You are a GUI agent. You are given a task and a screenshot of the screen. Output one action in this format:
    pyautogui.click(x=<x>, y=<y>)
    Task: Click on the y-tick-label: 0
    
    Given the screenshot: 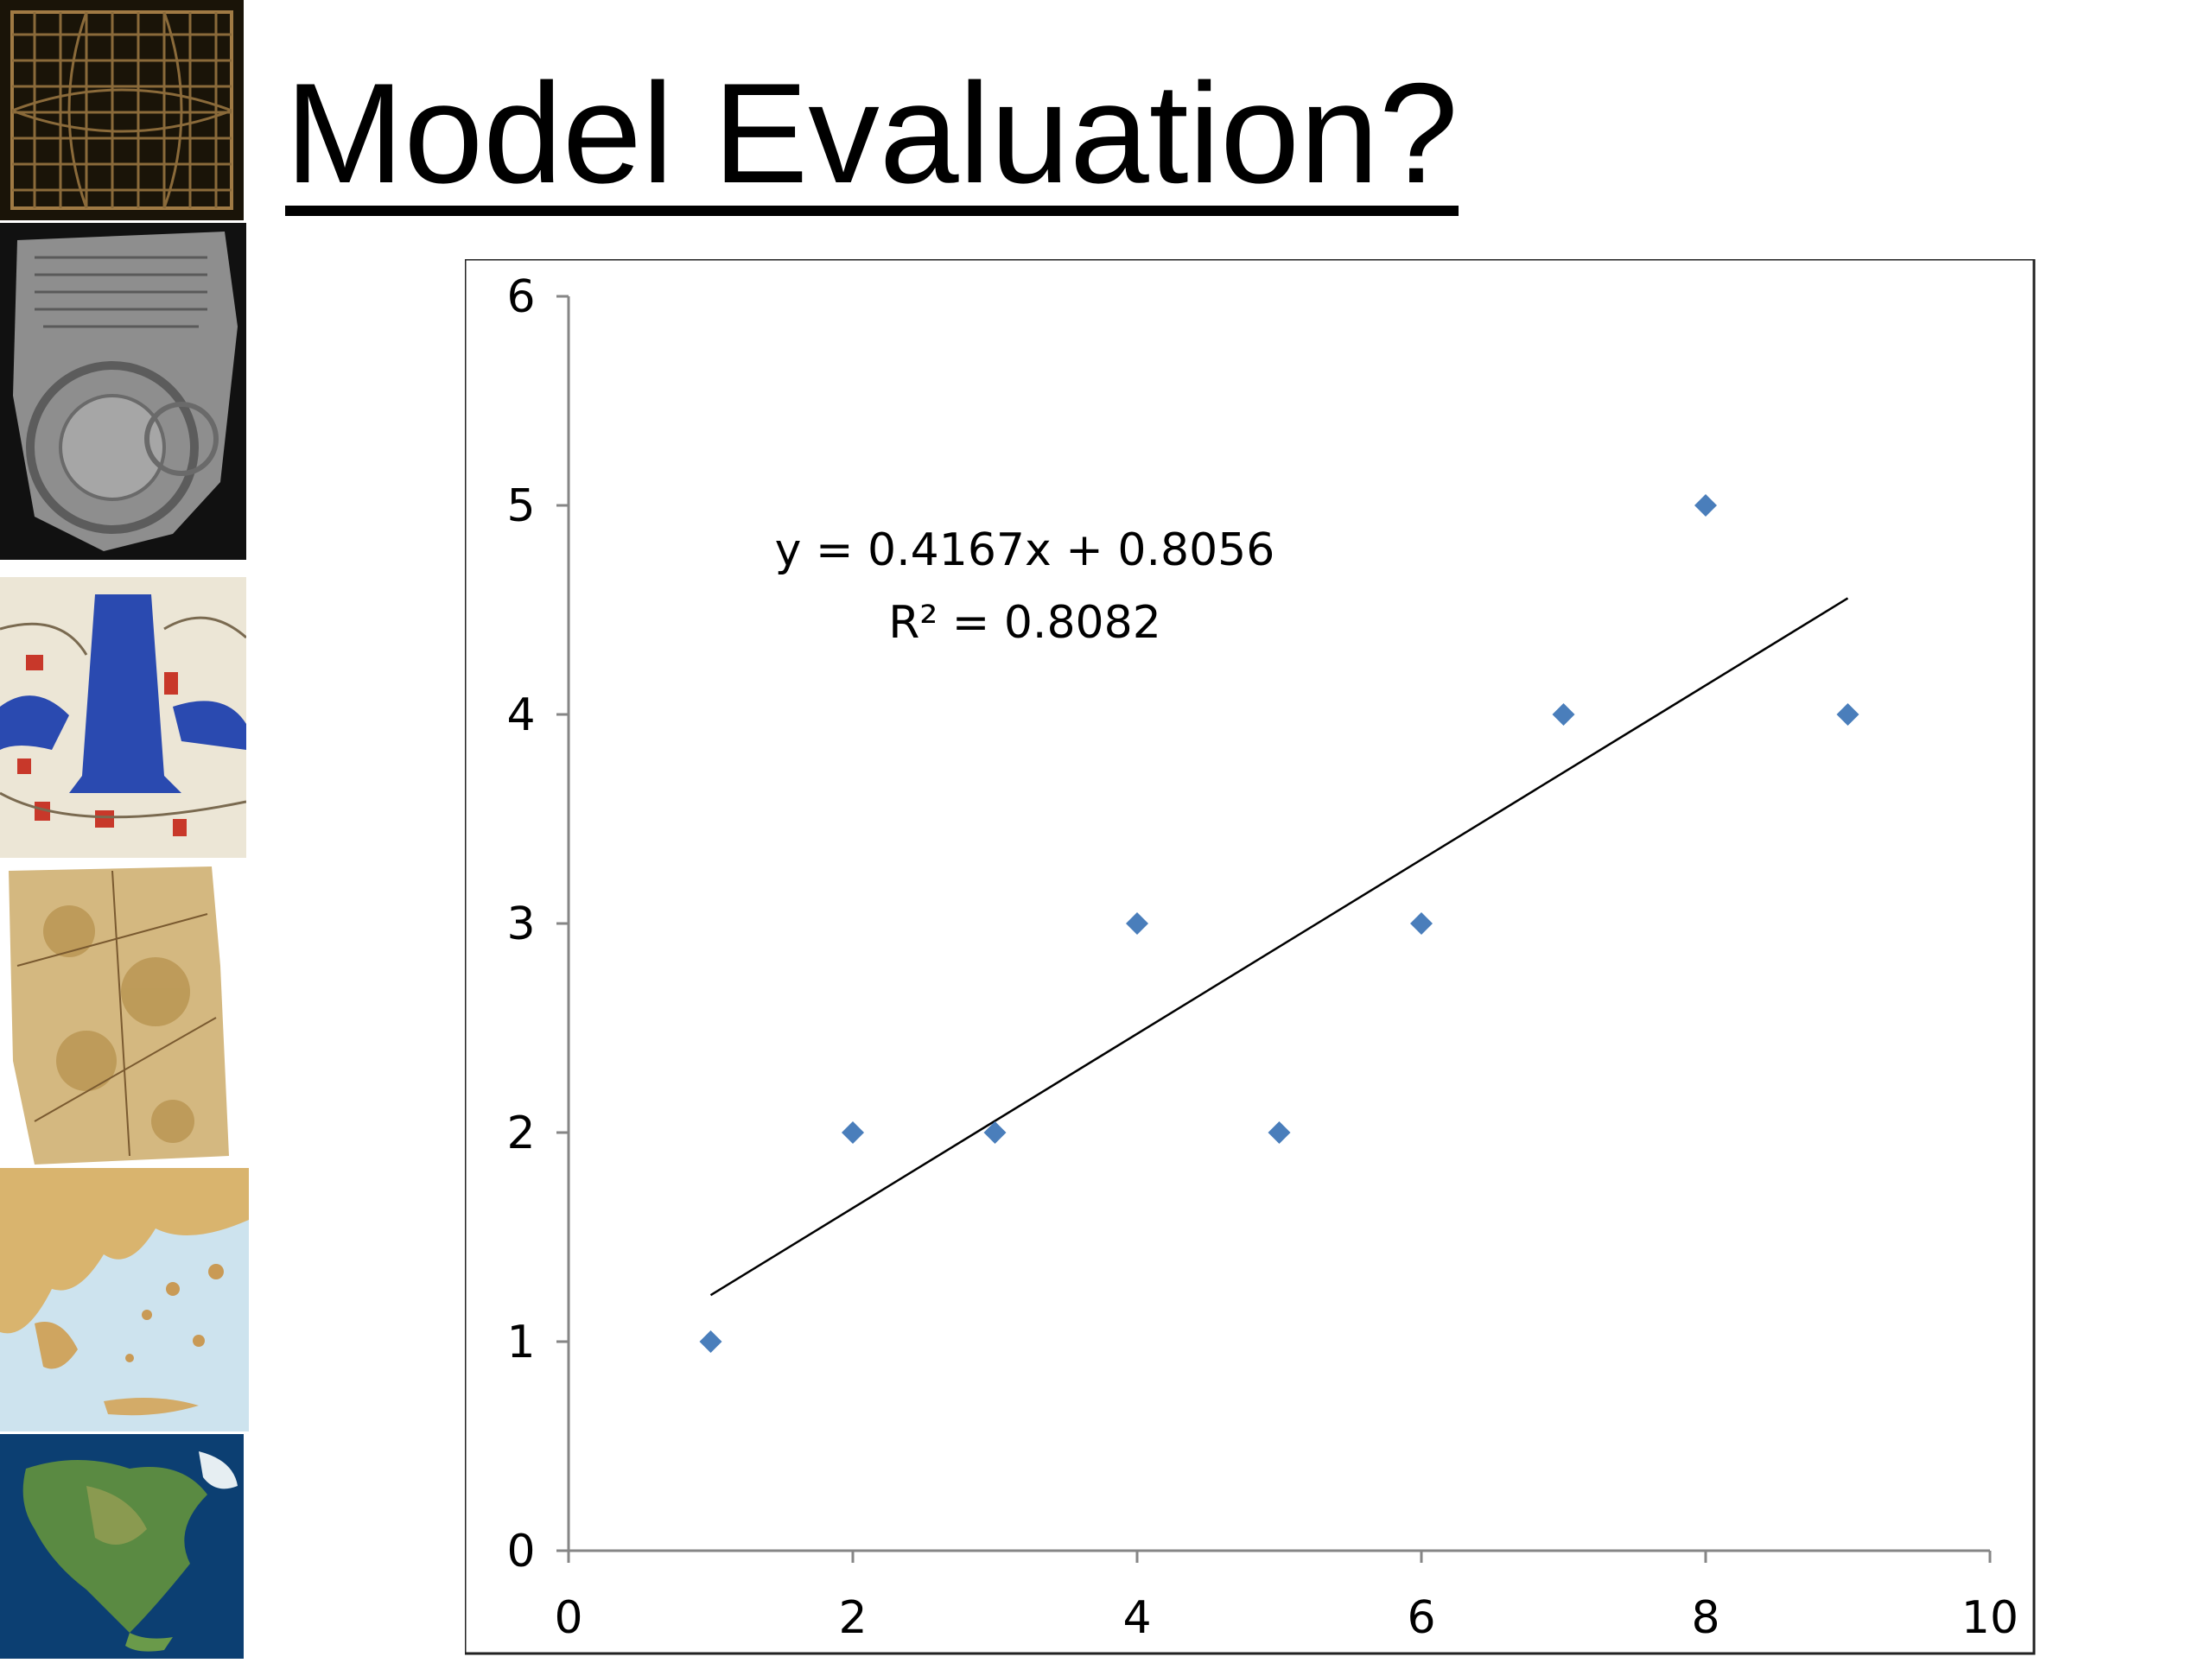 What is the action you would take?
    pyautogui.click(x=520, y=1552)
    